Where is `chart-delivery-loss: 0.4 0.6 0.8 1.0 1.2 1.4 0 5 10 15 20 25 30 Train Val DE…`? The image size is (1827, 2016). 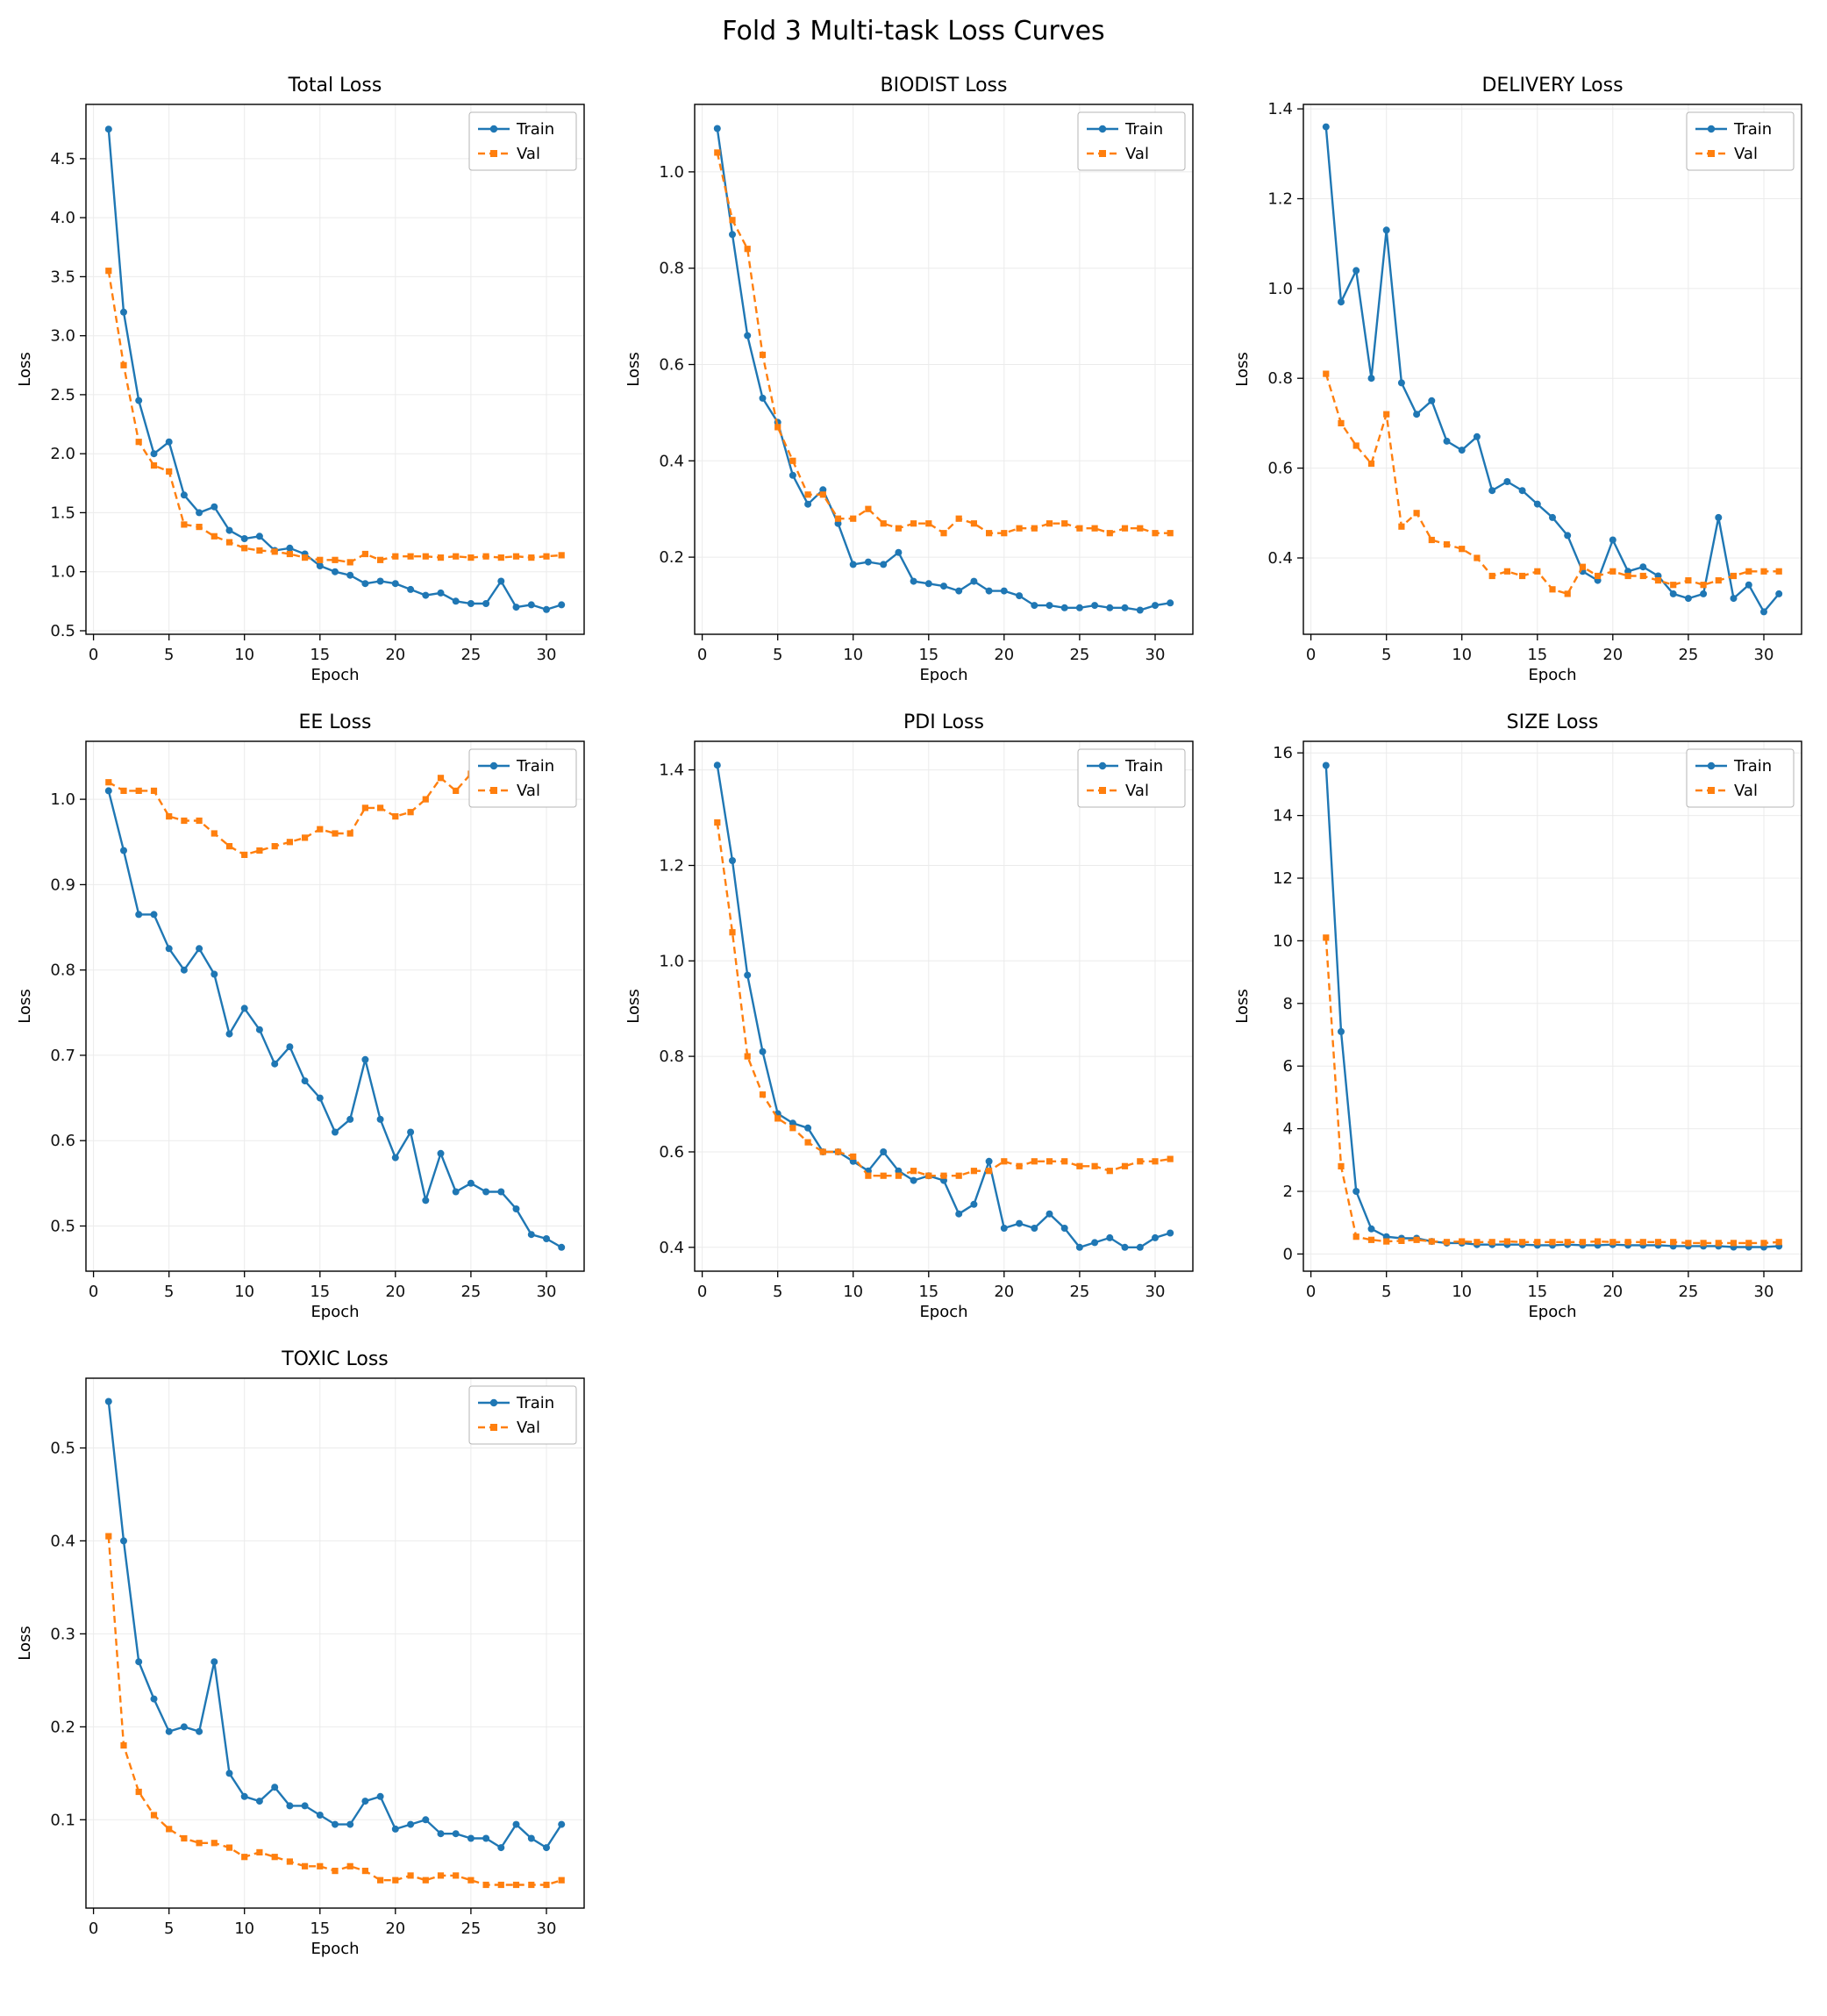
chart-delivery-loss: 0.4 0.6 0.8 1.0 1.2 1.4 0 5 10 15 20 25 30 Train Val DE… is located at coordinates (1522, 381).